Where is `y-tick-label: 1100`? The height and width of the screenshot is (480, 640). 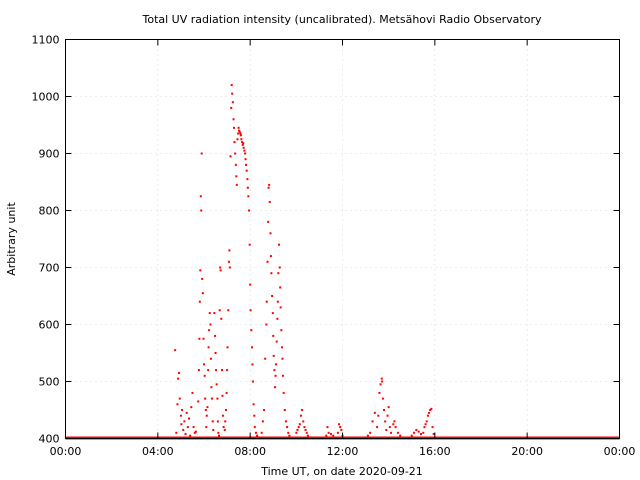 y-tick-label: 1100 is located at coordinates (46, 40).